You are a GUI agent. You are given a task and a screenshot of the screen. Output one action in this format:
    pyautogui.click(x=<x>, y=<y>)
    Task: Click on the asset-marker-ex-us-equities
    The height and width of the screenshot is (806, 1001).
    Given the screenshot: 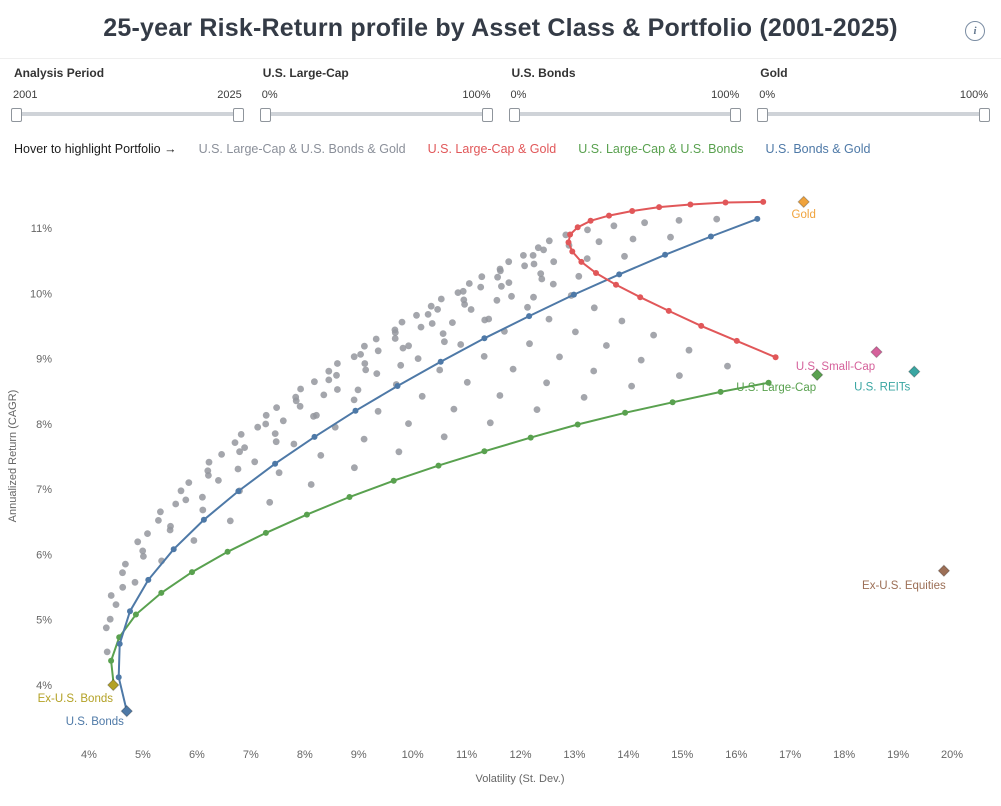 What is the action you would take?
    pyautogui.click(x=944, y=570)
    